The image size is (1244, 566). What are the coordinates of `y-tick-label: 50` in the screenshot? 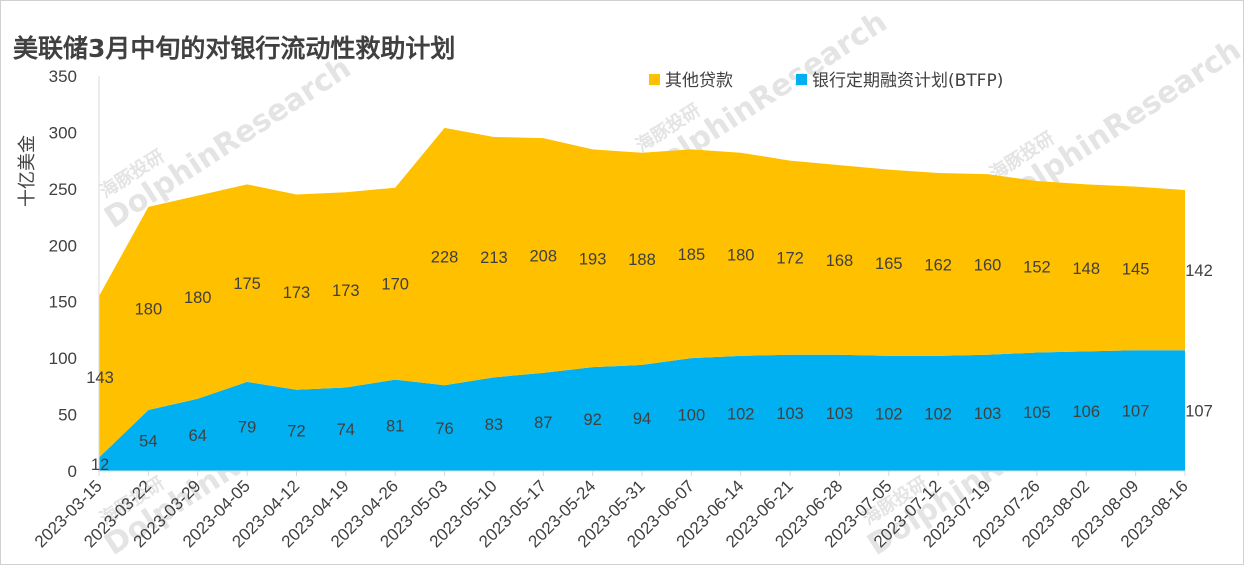 It's located at (67, 415).